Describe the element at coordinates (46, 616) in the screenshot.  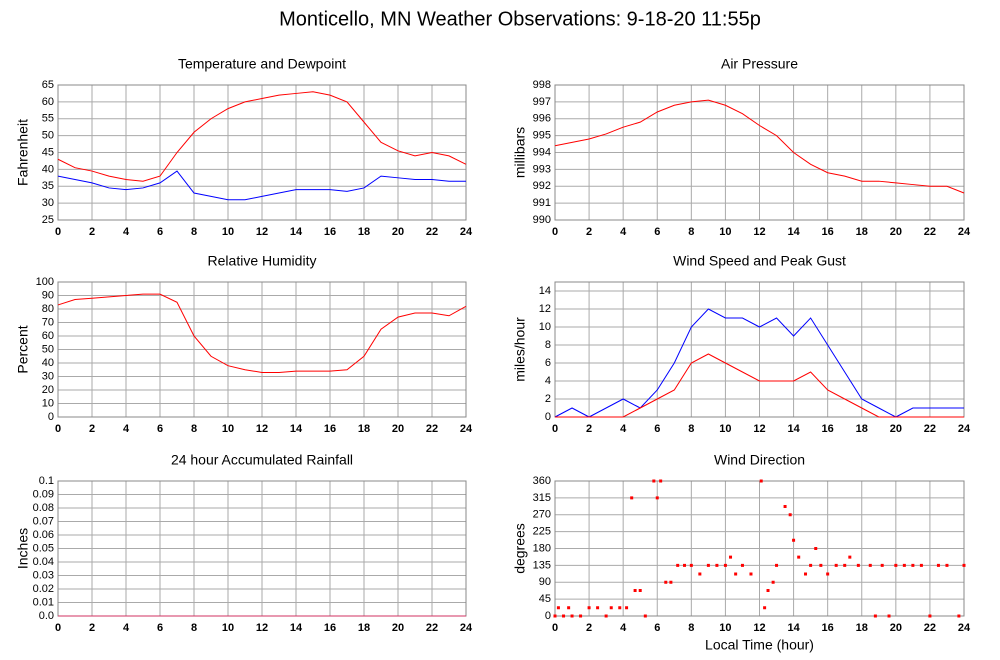
I see `y-tick-label: 0.0` at that location.